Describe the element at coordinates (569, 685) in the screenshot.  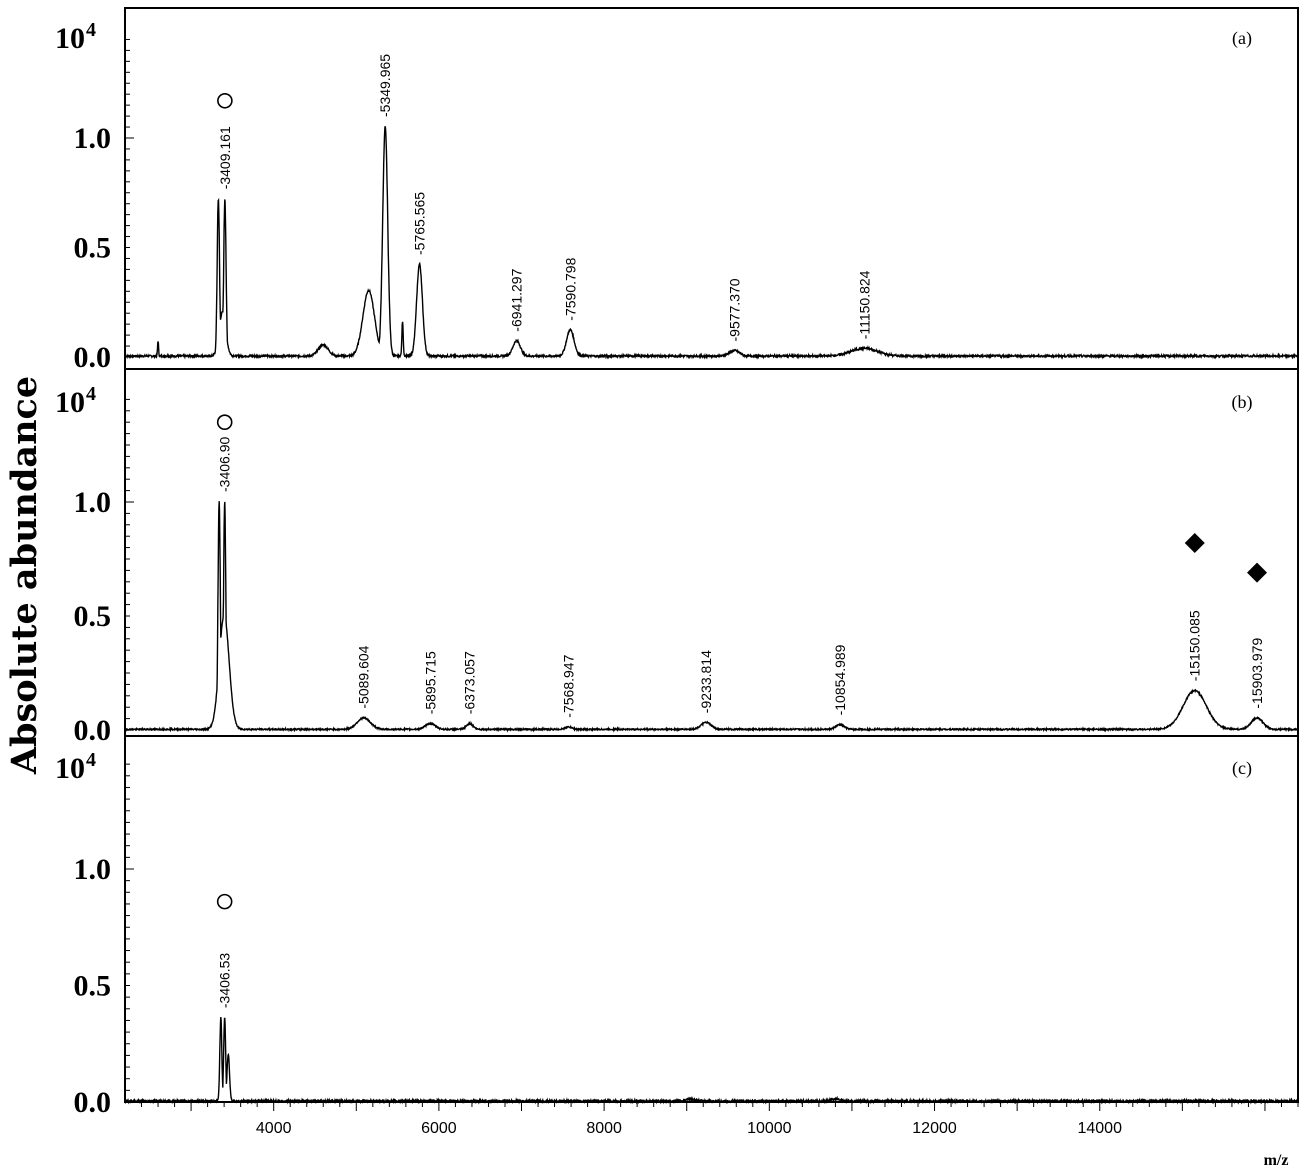
I see `peak-label: -7568.947` at that location.